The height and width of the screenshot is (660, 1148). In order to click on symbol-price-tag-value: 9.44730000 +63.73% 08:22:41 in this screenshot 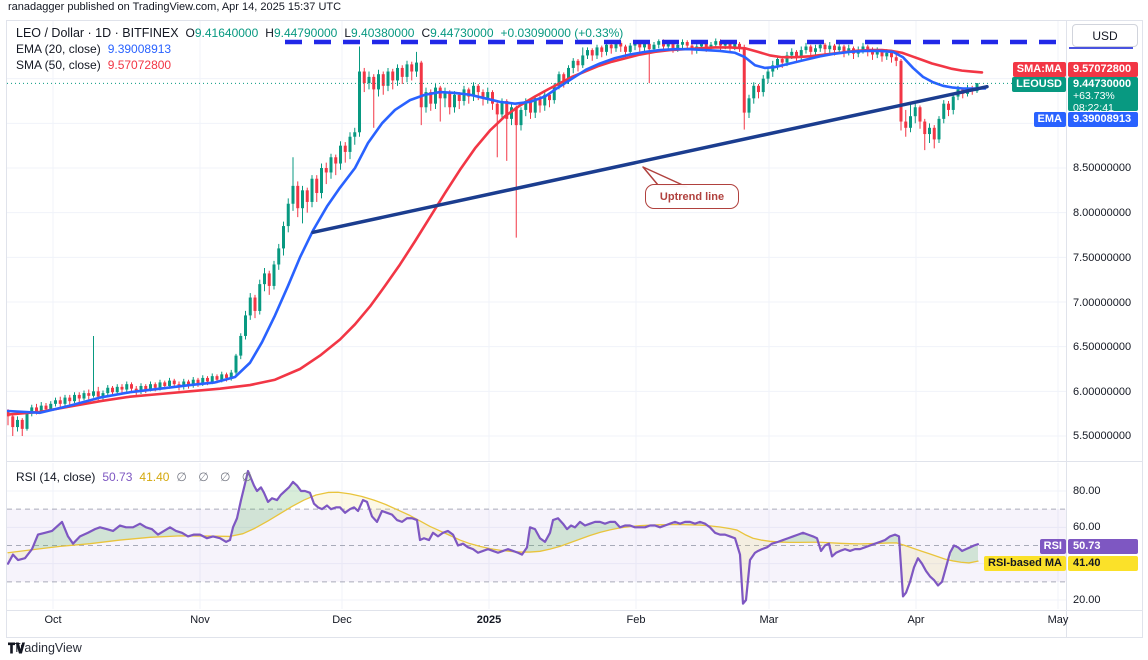, I will do `click(1103, 95)`.